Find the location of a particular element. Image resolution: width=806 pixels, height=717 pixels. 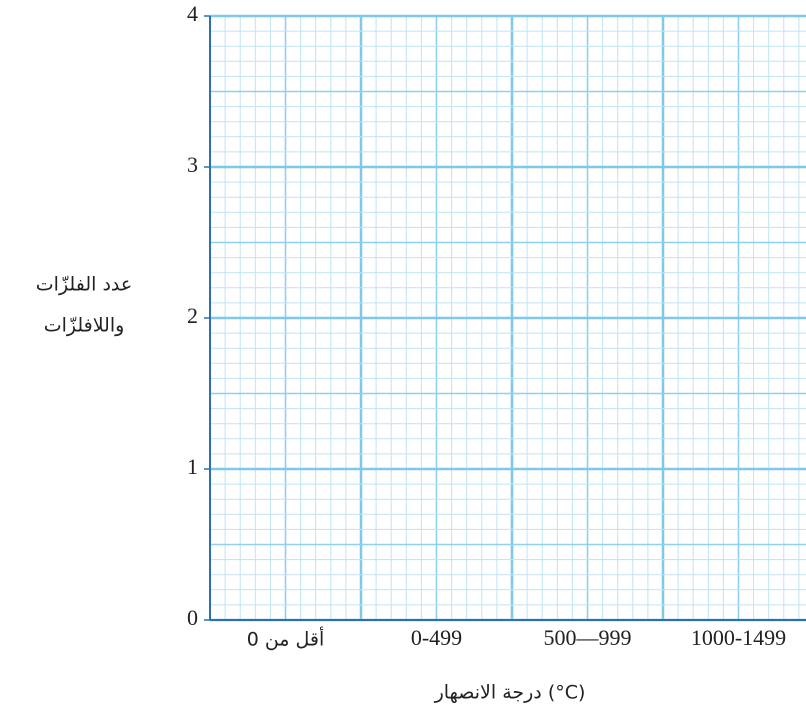

x-tick-label: 0-499 is located at coordinates (436, 637).